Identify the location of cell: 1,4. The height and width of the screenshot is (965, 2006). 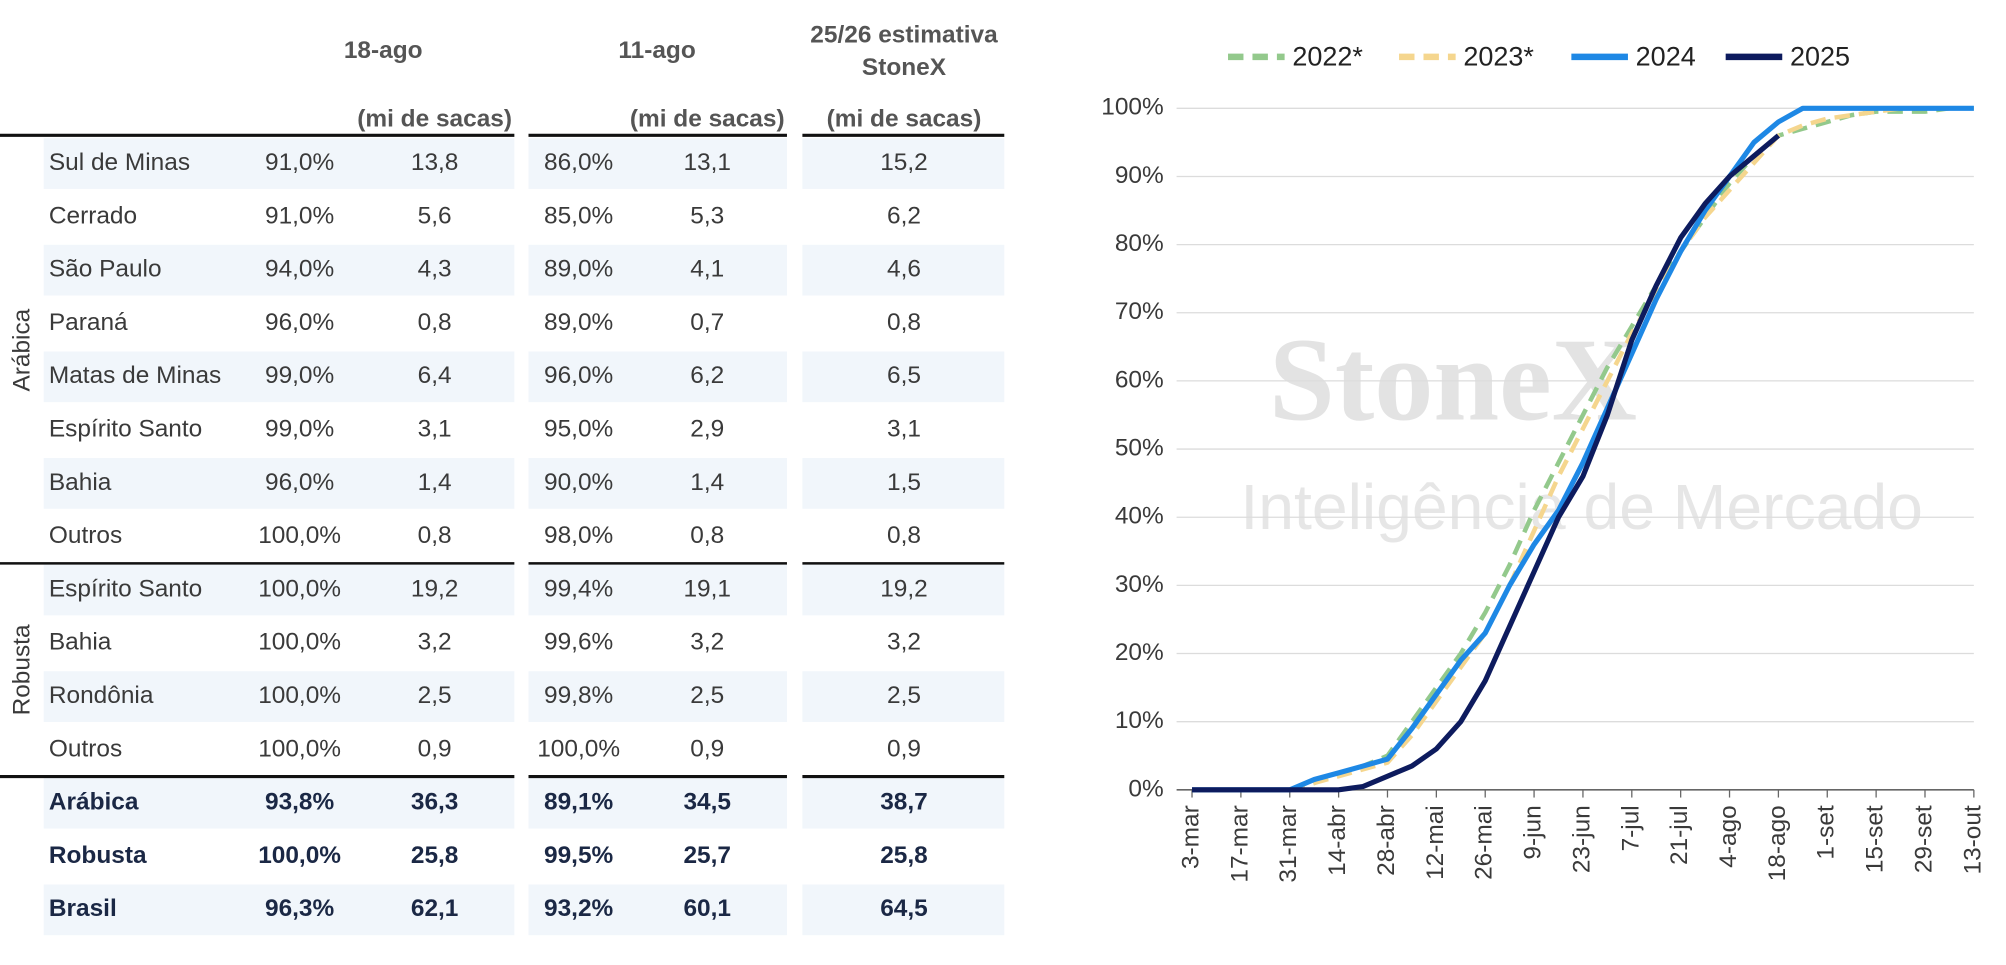
(435, 482).